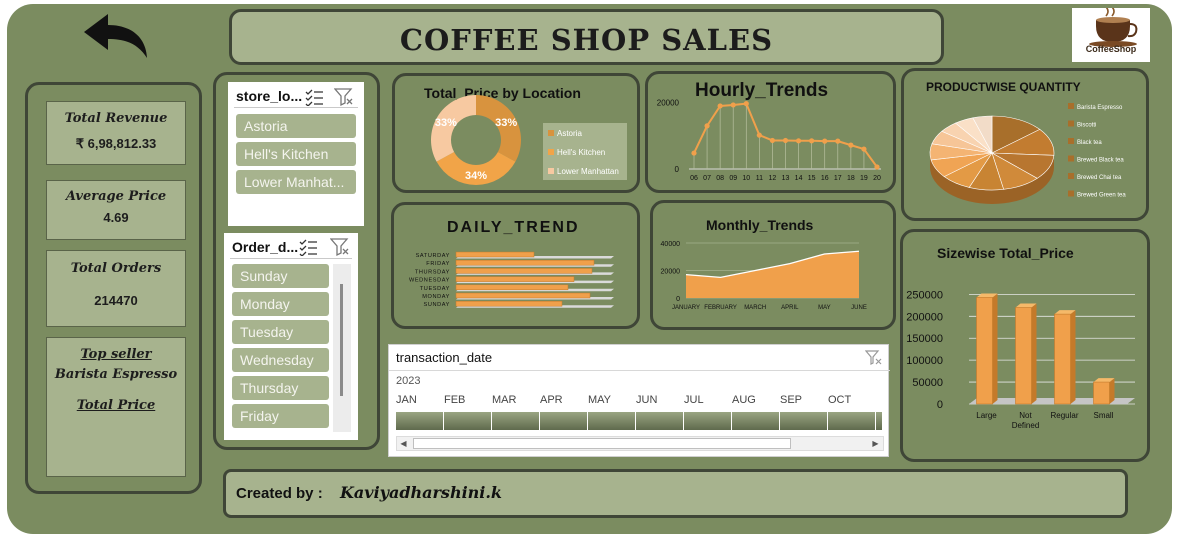  What do you see at coordinates (924, 361) in the screenshot?
I see `y-tick-label: 100000` at bounding box center [924, 361].